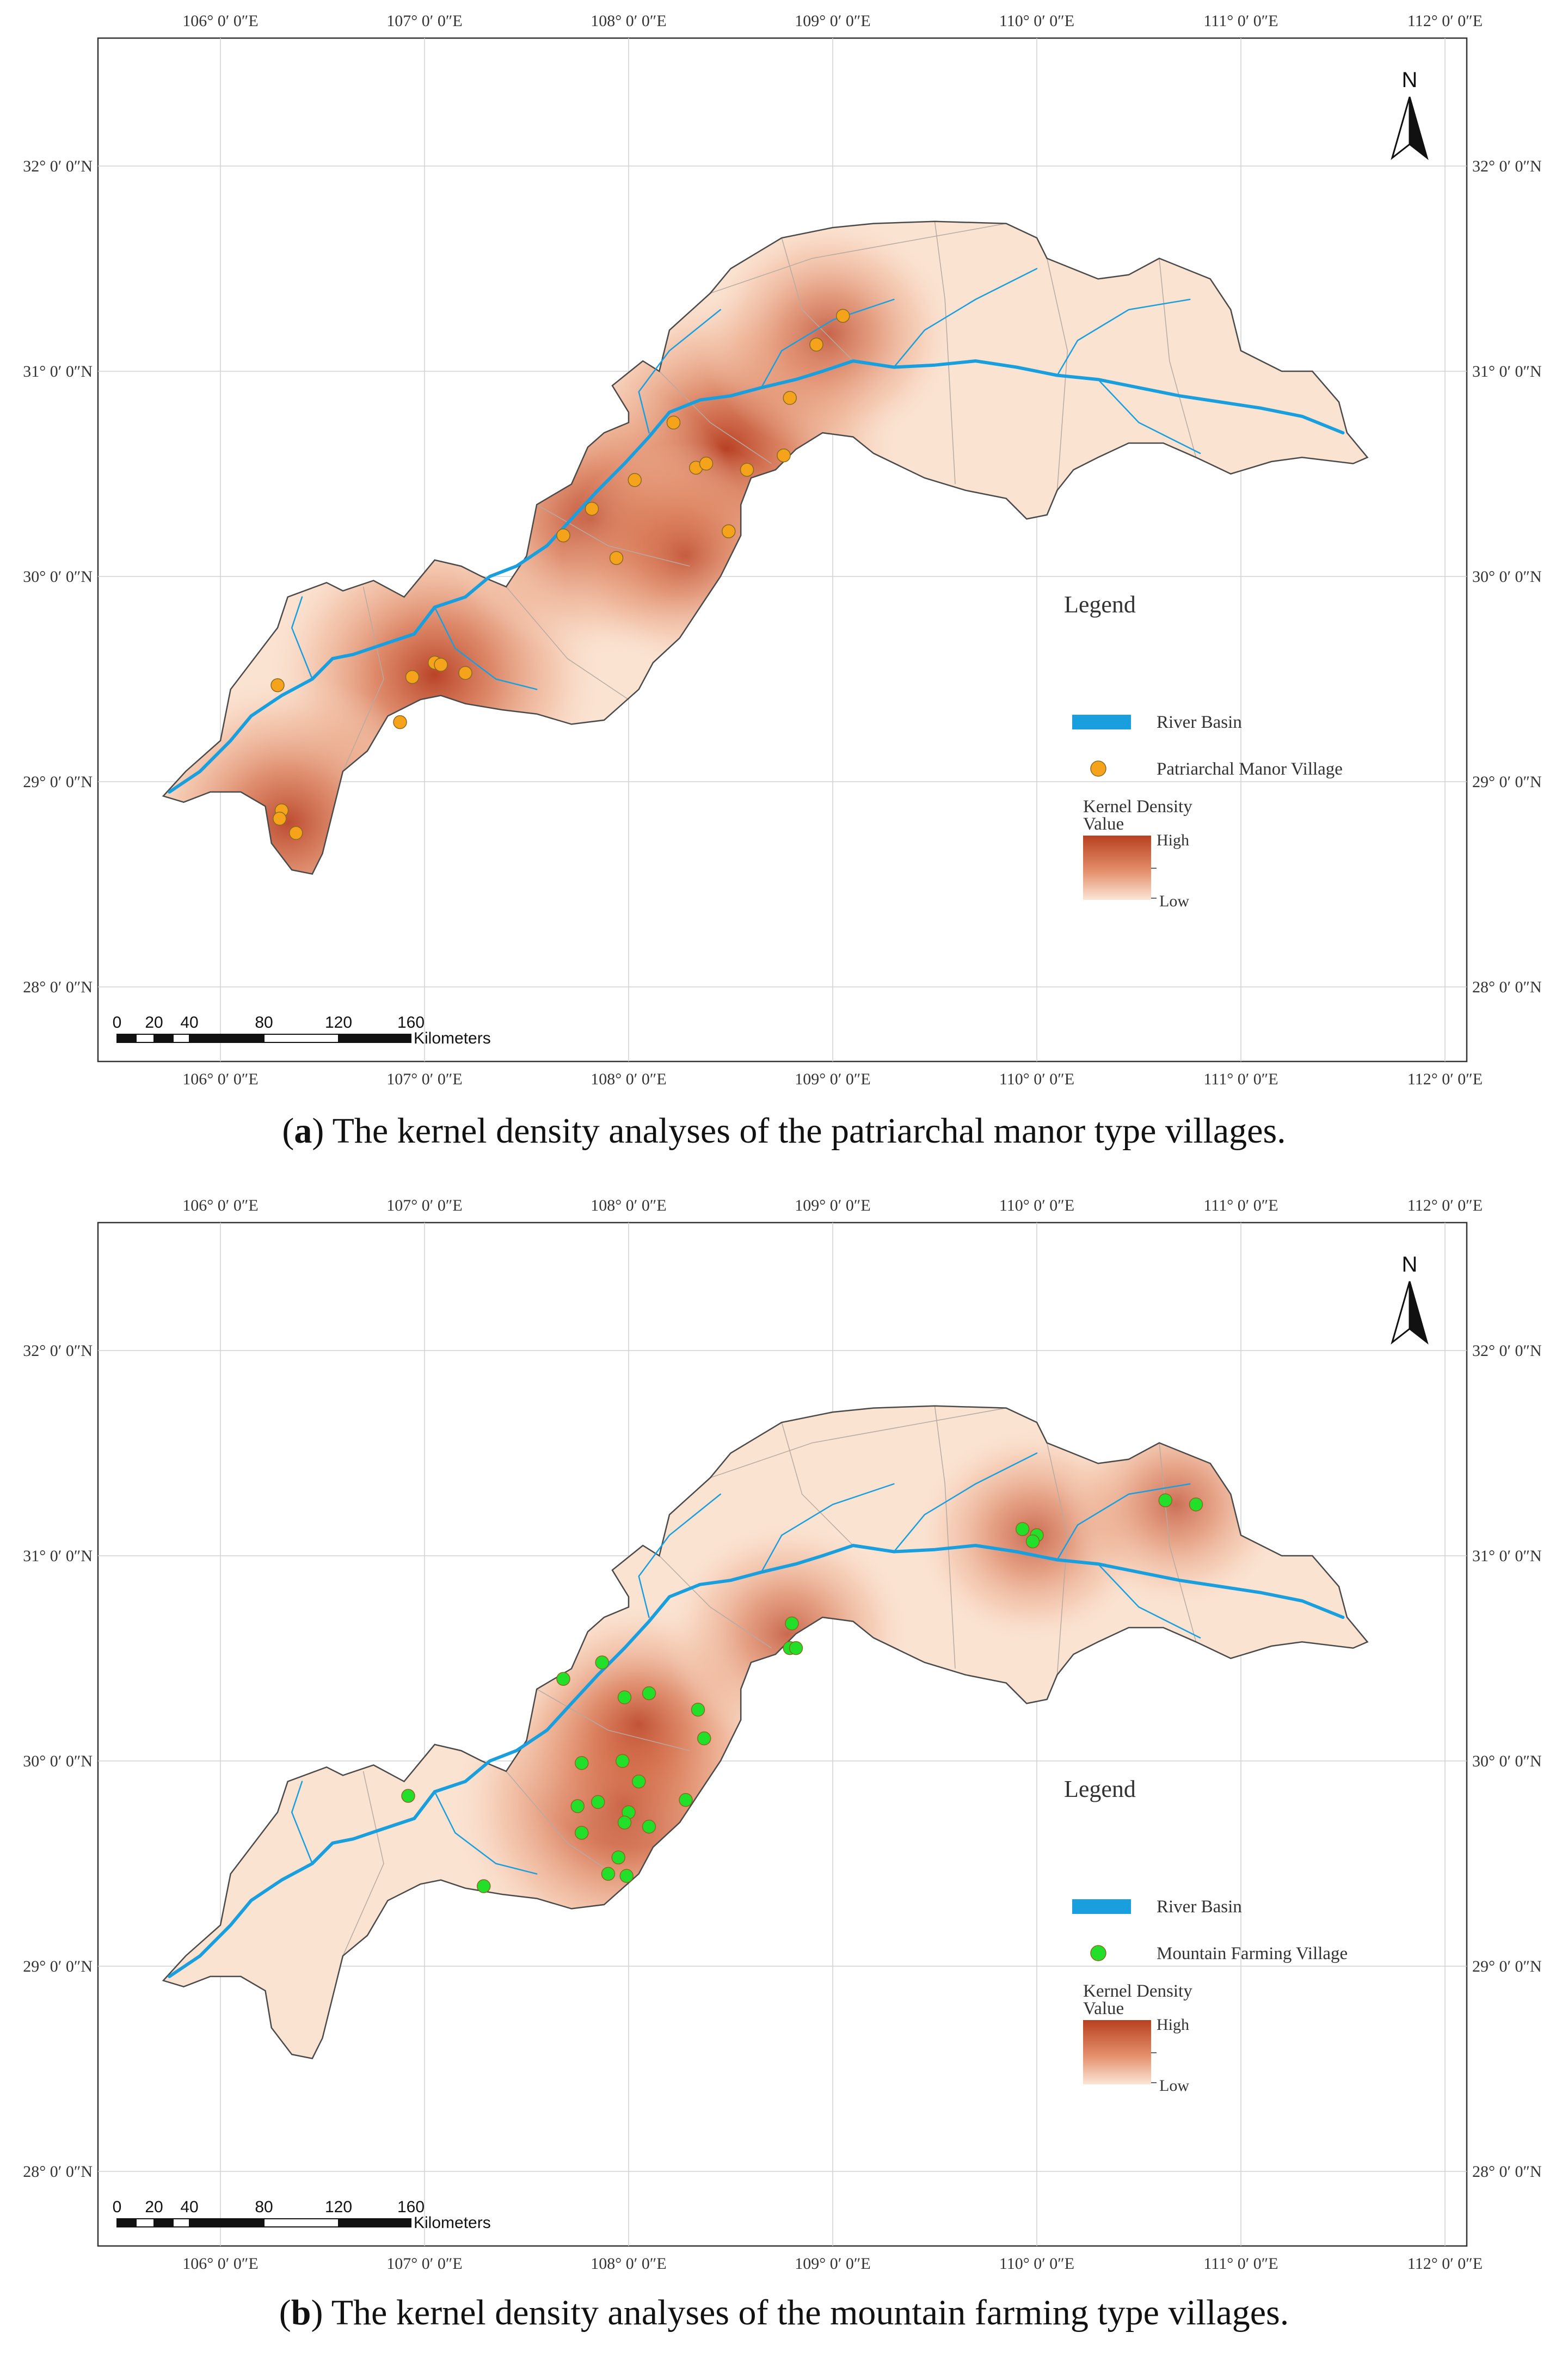  Describe the element at coordinates (832, 2264) in the screenshot. I see `bottom-lon-label: 109° 0′ 0″E` at that location.